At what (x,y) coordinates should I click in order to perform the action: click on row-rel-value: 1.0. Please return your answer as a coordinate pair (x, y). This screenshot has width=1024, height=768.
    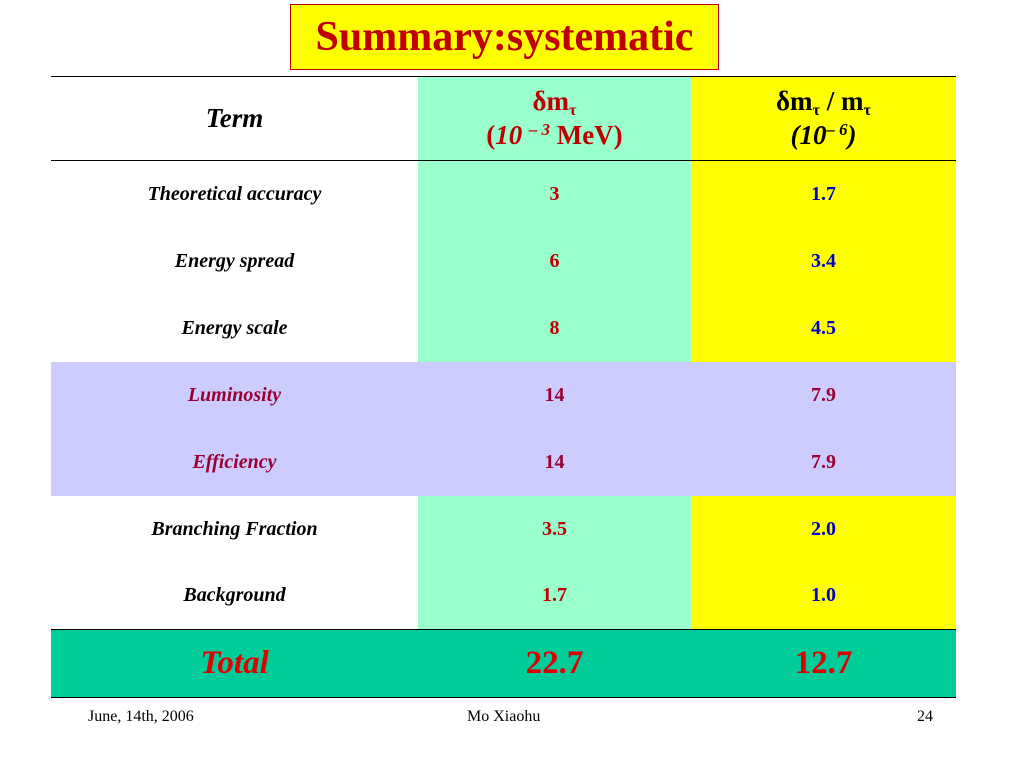
    Looking at the image, I should click on (823, 596).